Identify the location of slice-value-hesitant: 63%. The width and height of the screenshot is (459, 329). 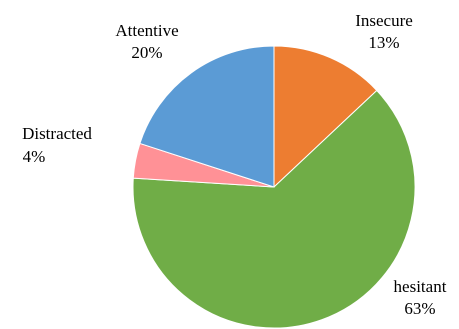
(419, 308).